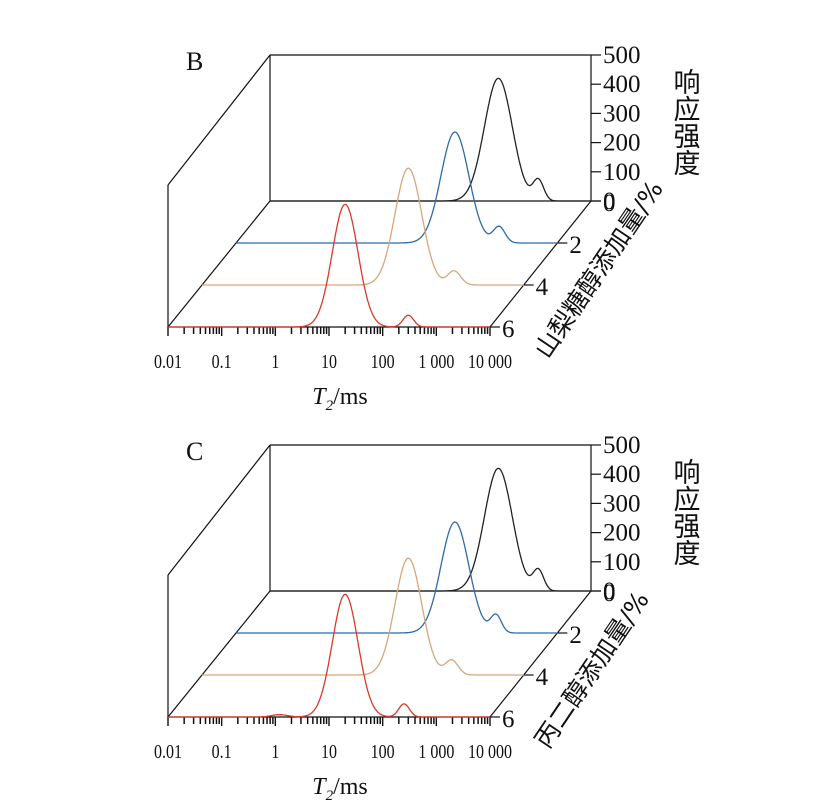 The image size is (828, 811). Describe the element at coordinates (194, 451) in the screenshot. I see `panel-label: C` at that location.